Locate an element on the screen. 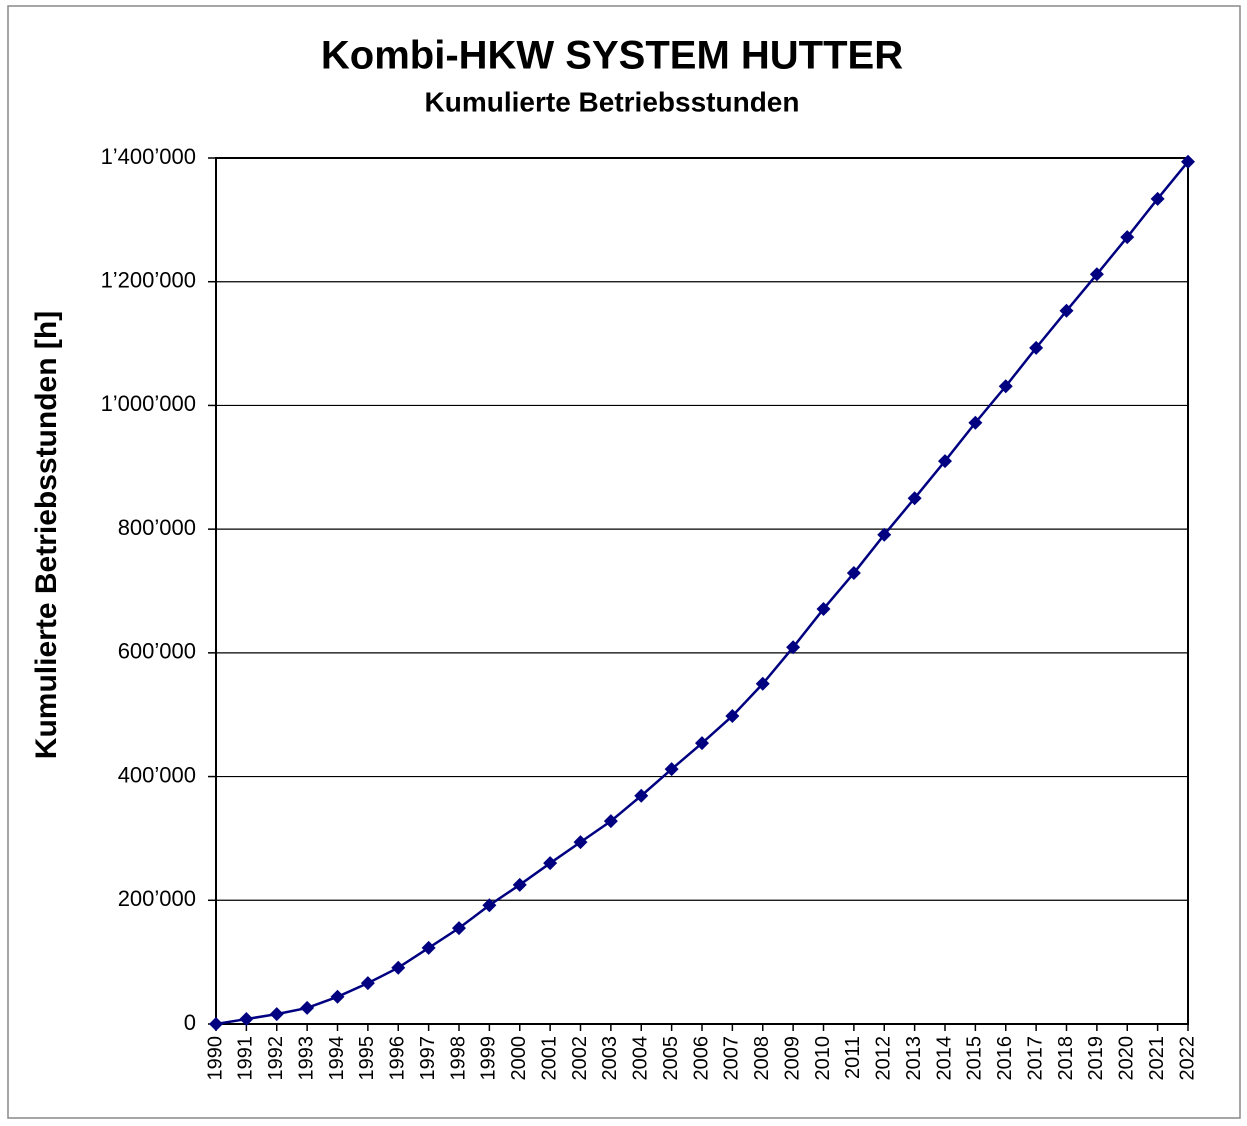  x-tick-label: 2002 is located at coordinates (580, 1058).